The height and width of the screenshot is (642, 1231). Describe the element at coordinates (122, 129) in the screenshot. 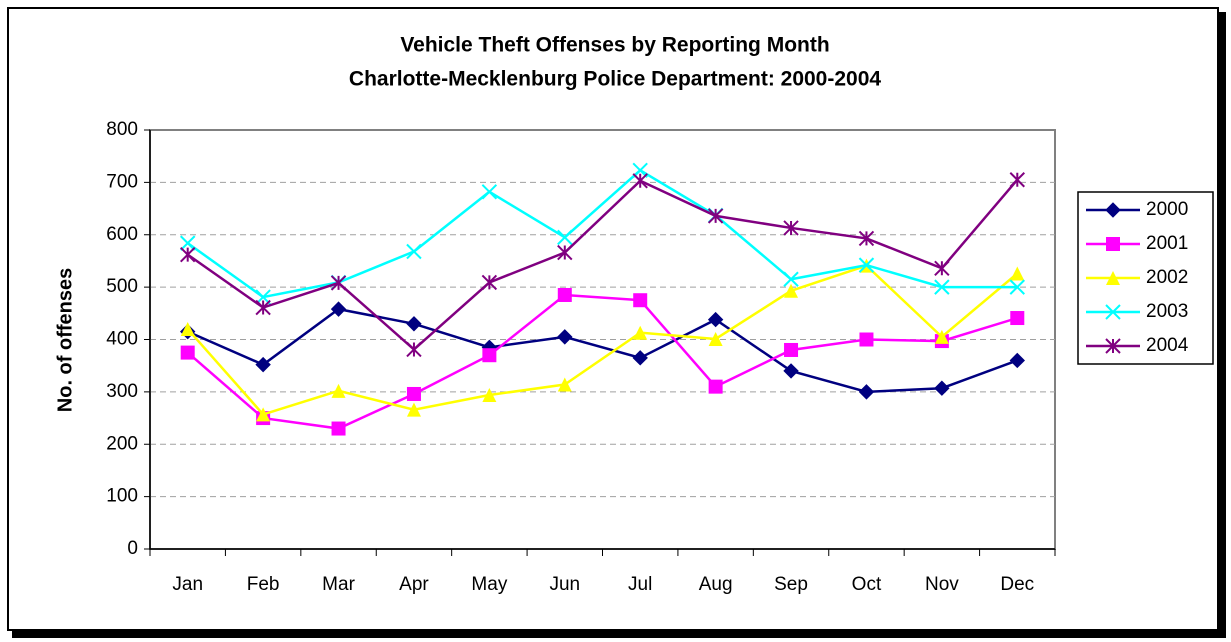

I see `y-tick-label: 800` at that location.